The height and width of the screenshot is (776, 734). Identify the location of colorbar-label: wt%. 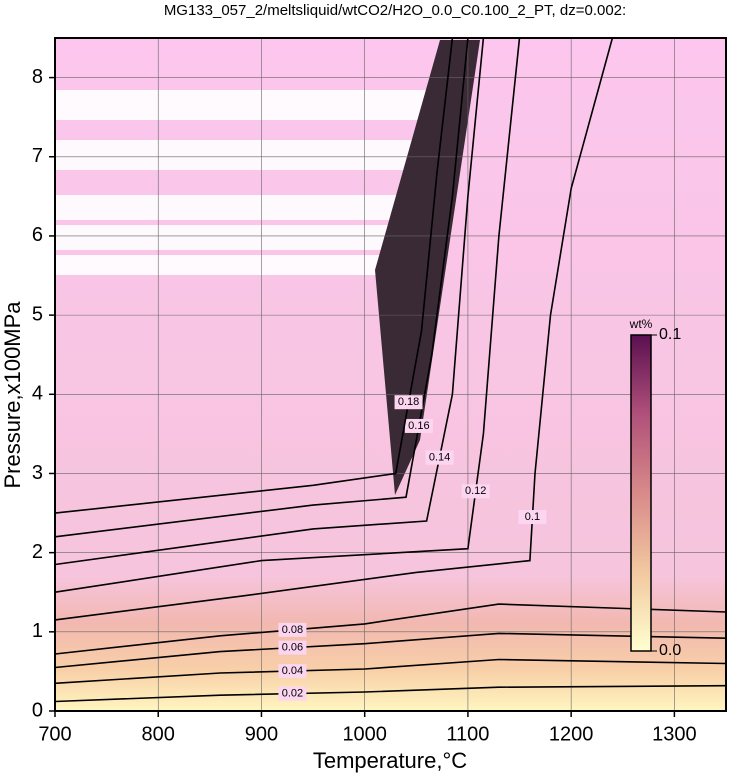
(641, 324).